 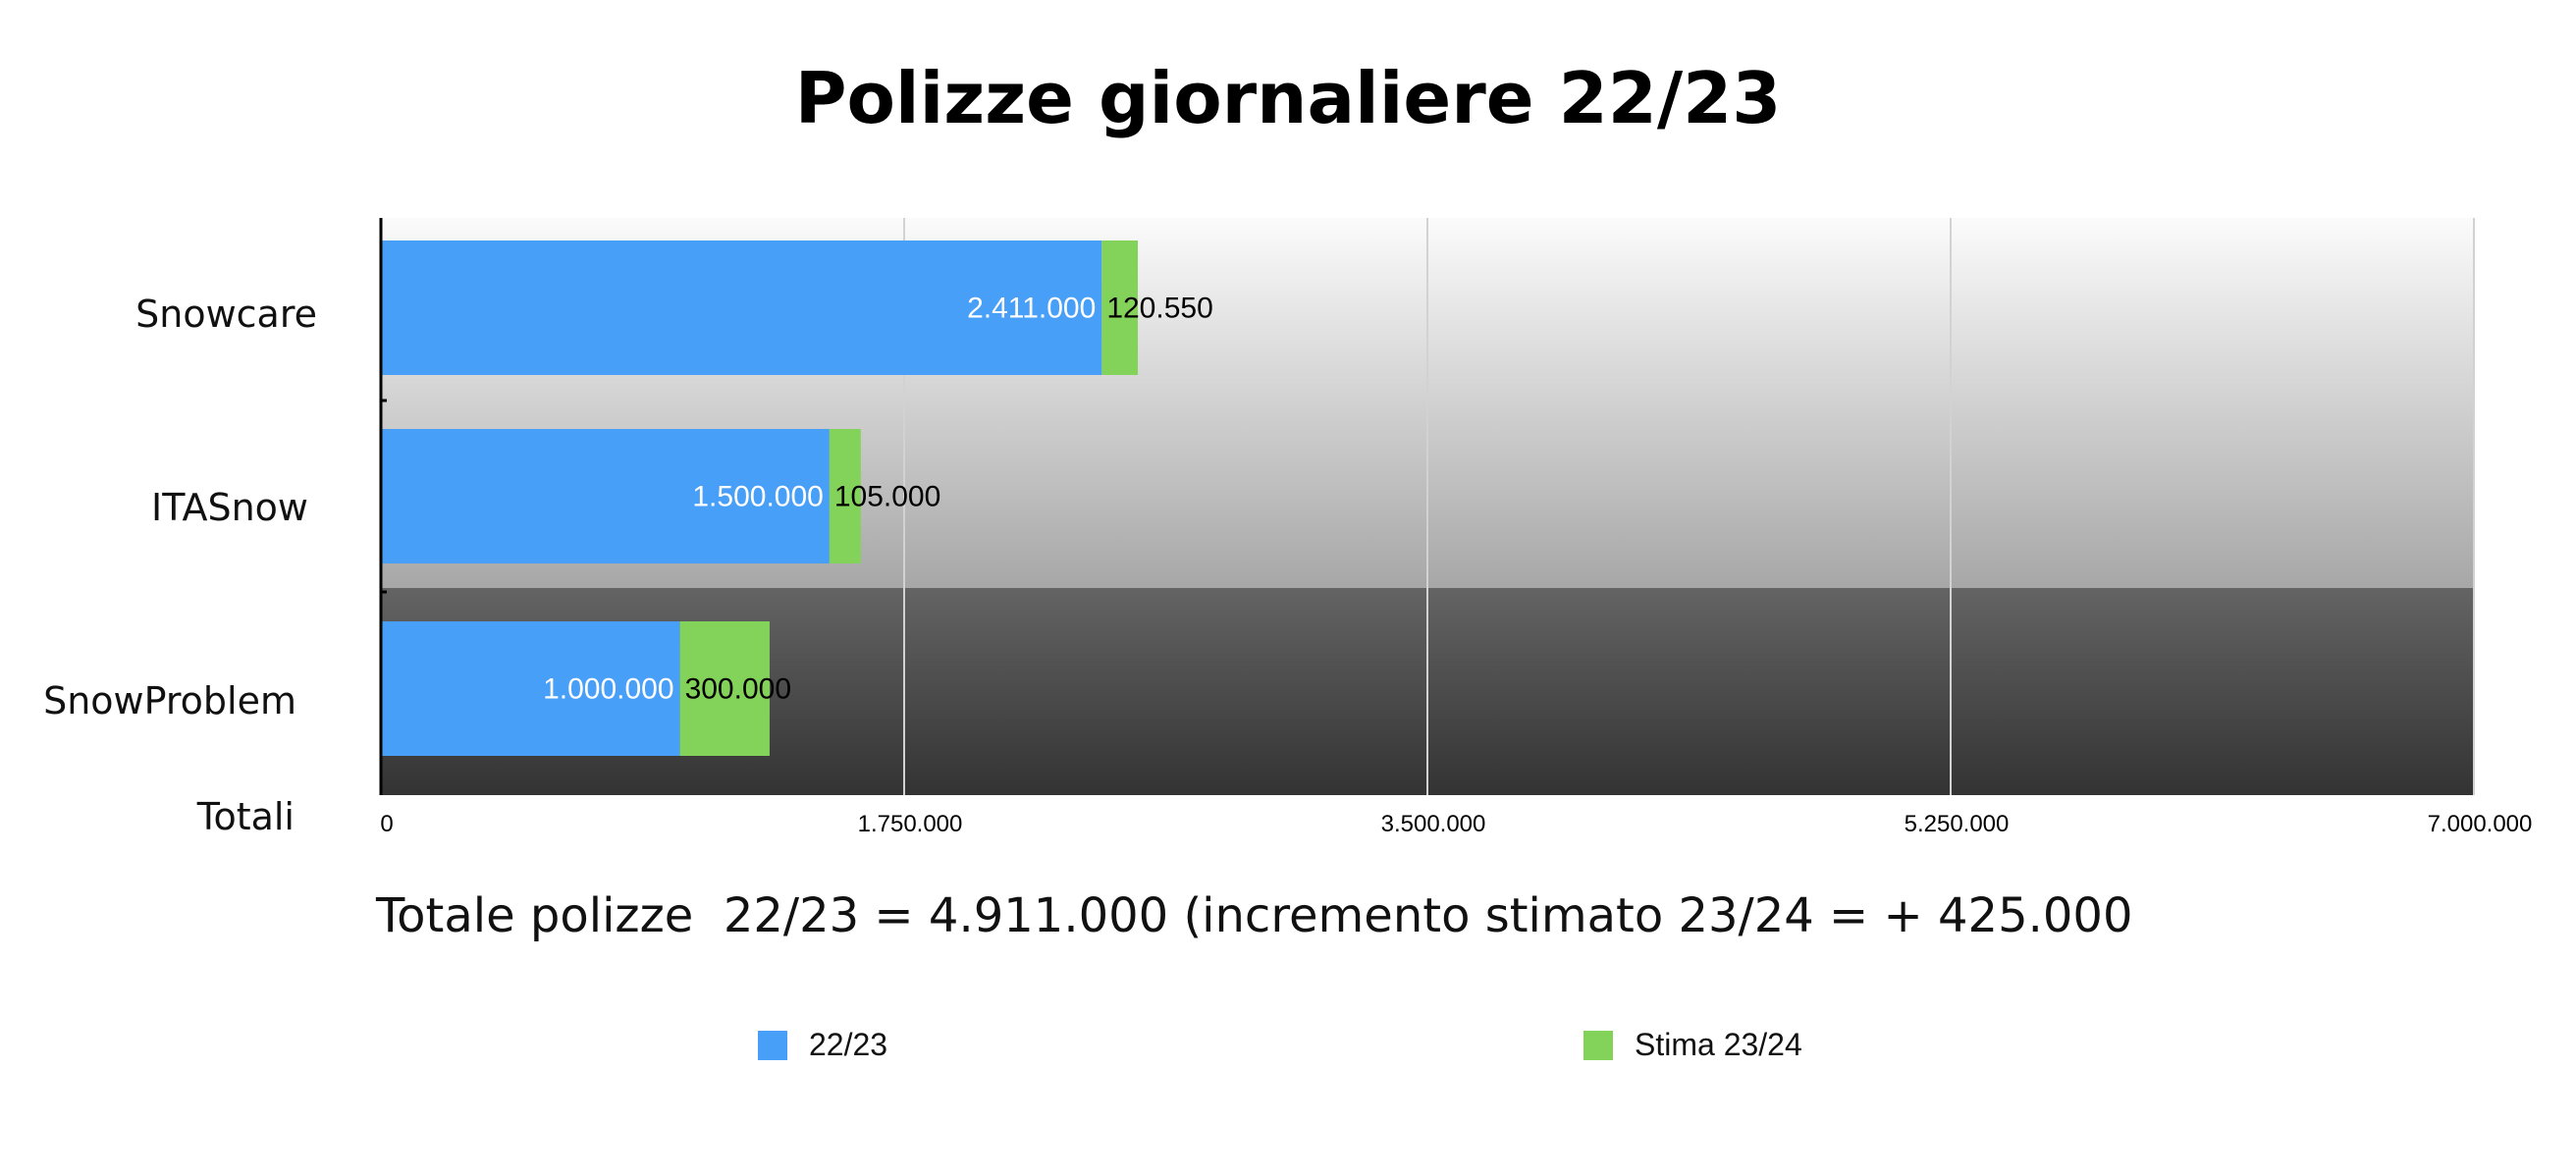 What do you see at coordinates (608, 689) in the screenshot?
I see `data-label: 1.000.000` at bounding box center [608, 689].